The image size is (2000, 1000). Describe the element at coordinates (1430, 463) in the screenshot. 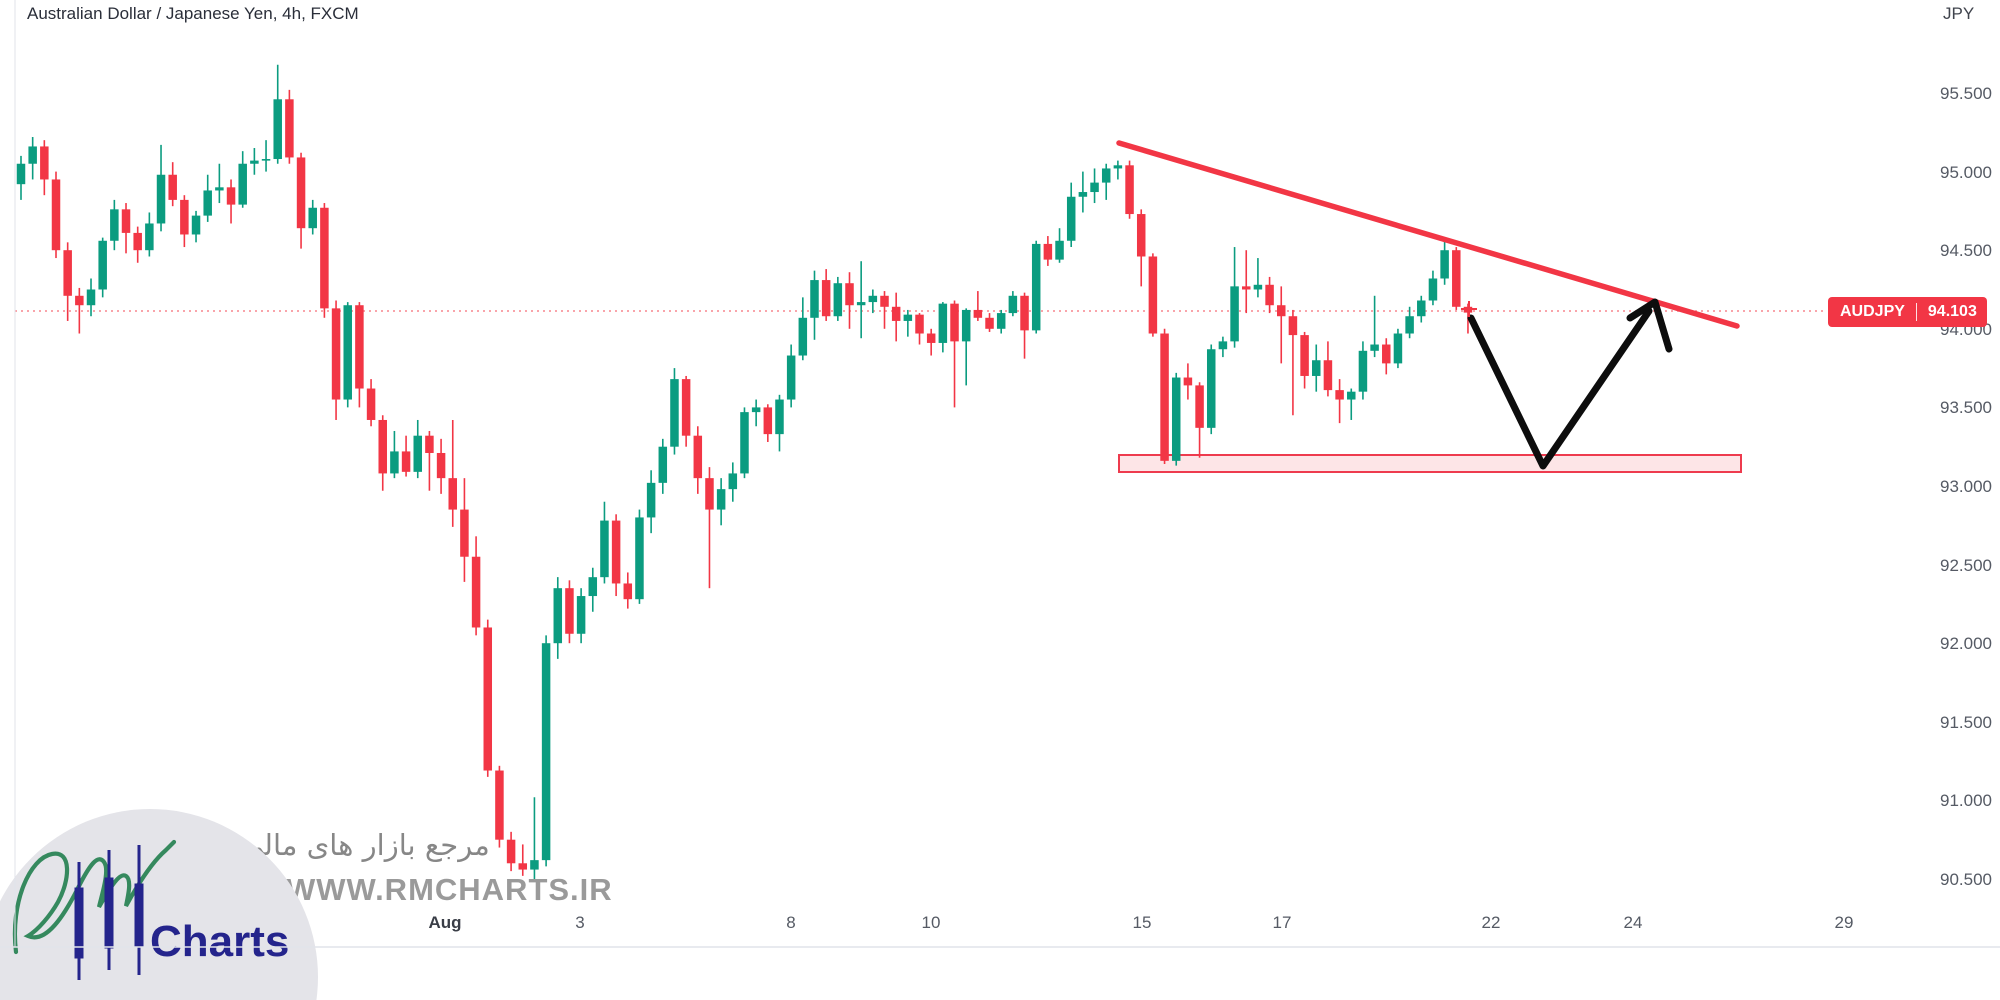

I see `support-zone` at that location.